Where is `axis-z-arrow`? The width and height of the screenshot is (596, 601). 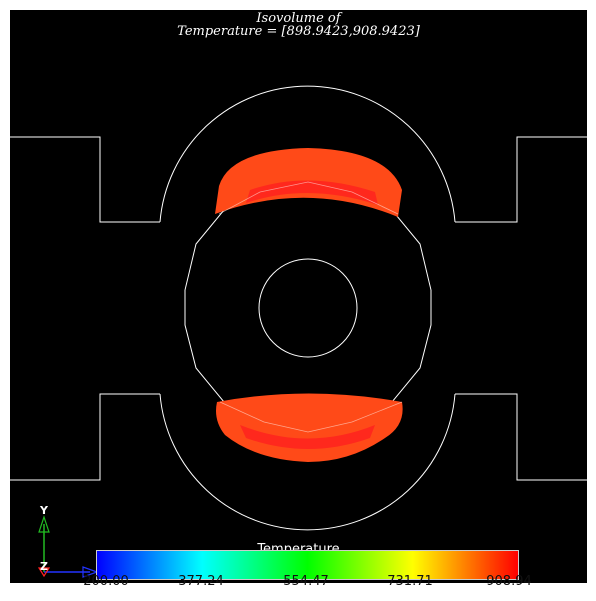
axis-z-arrow is located at coordinates (44, 572).